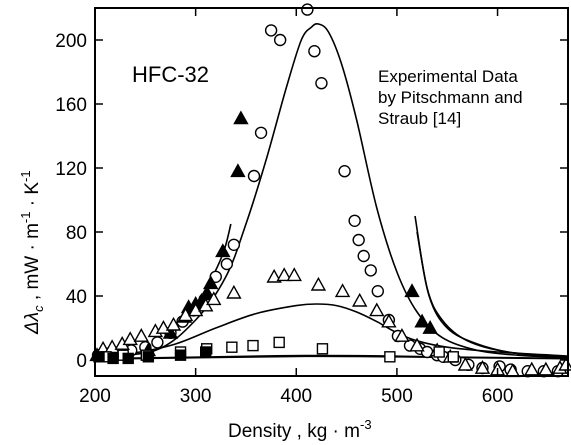 This screenshot has width=571, height=445. What do you see at coordinates (450, 97) in the screenshot?
I see `annotation-source-line-2: by Pitschmann and` at bounding box center [450, 97].